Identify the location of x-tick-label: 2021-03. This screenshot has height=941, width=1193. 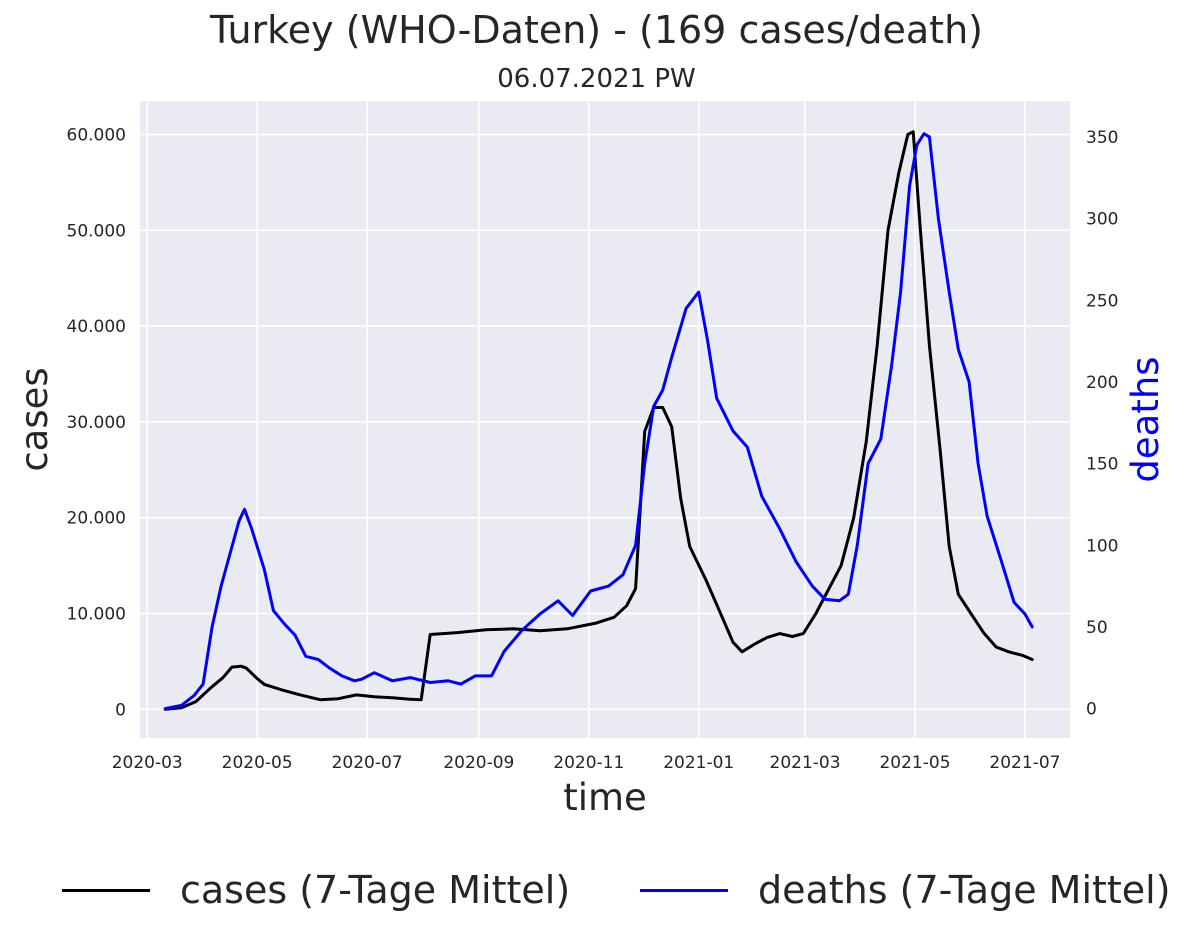
(805, 763).